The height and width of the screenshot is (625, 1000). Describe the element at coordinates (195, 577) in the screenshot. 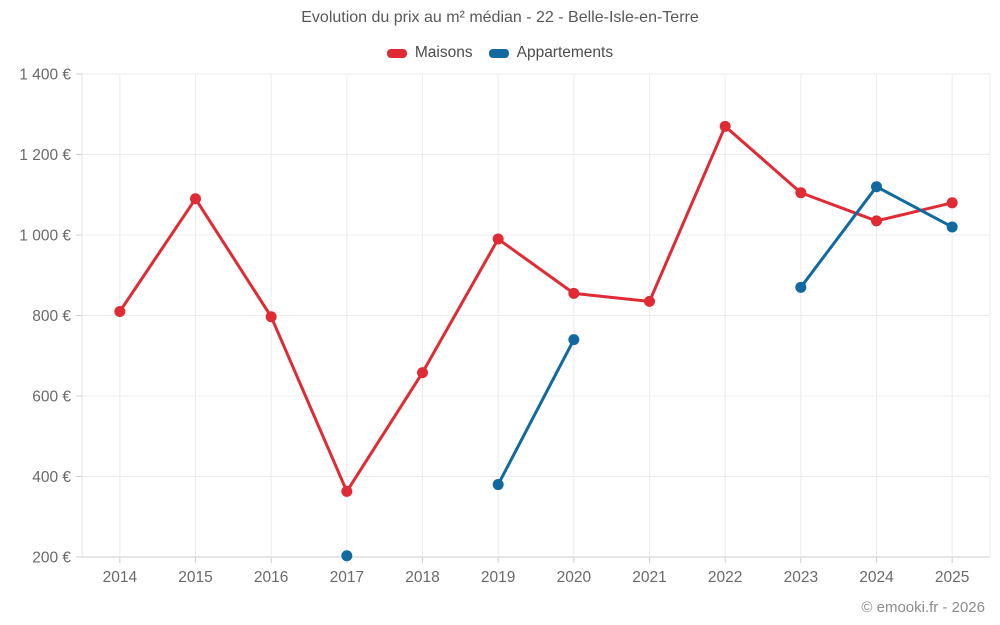

I see `x-axis-label: 2015` at that location.